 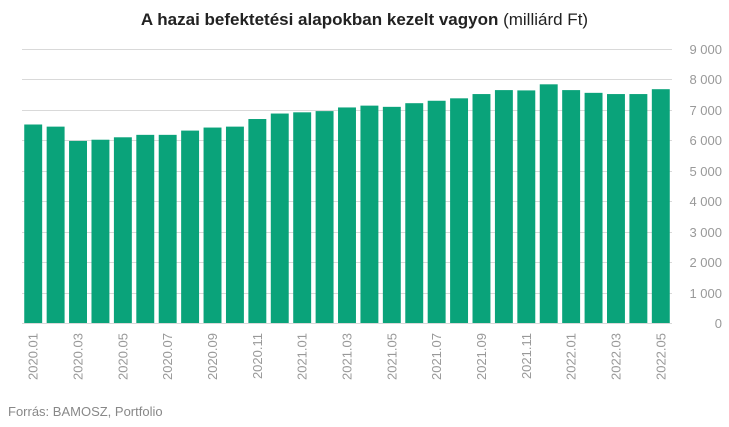 I want to click on y-tick-label: 7 000, so click(x=705, y=110).